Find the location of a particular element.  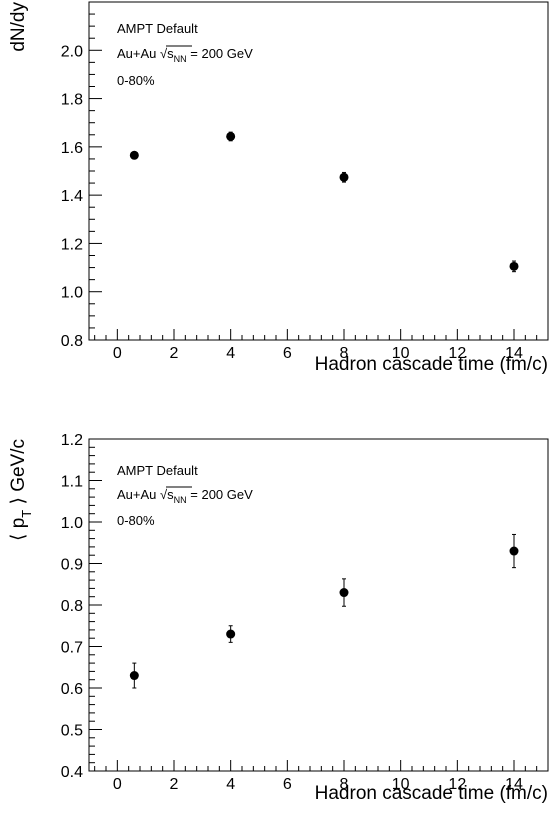

y-tick-label: 0.4 is located at coordinates (72, 772).